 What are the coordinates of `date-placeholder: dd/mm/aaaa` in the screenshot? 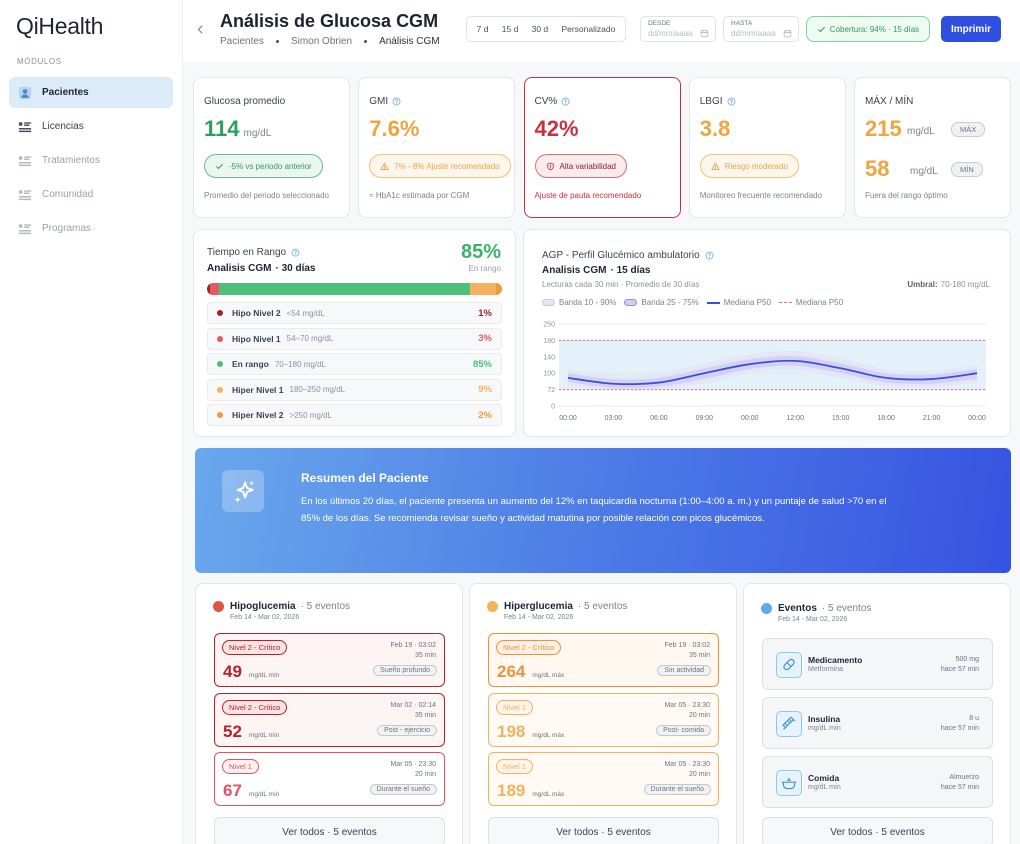 It's located at (670, 33).